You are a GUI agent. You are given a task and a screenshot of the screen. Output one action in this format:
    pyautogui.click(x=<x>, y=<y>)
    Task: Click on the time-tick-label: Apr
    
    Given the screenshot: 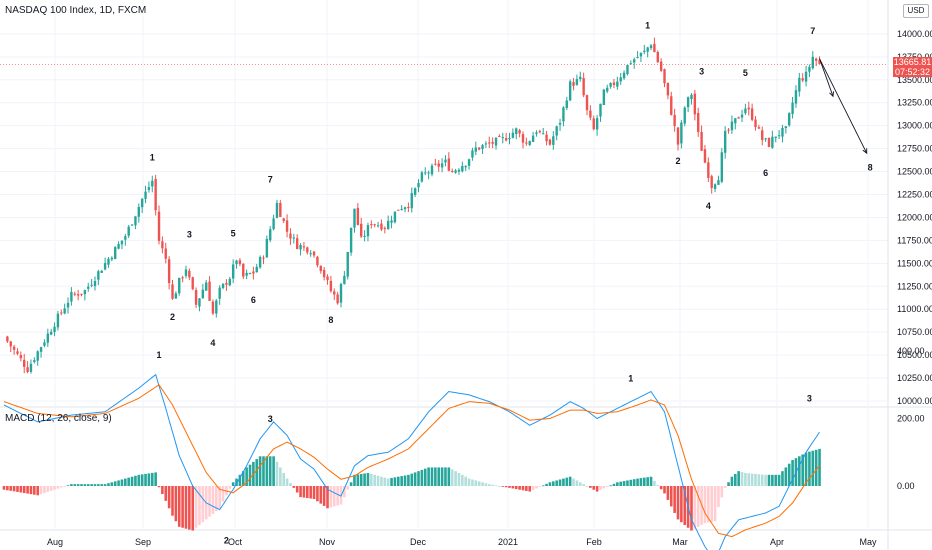 What is the action you would take?
    pyautogui.click(x=777, y=542)
    